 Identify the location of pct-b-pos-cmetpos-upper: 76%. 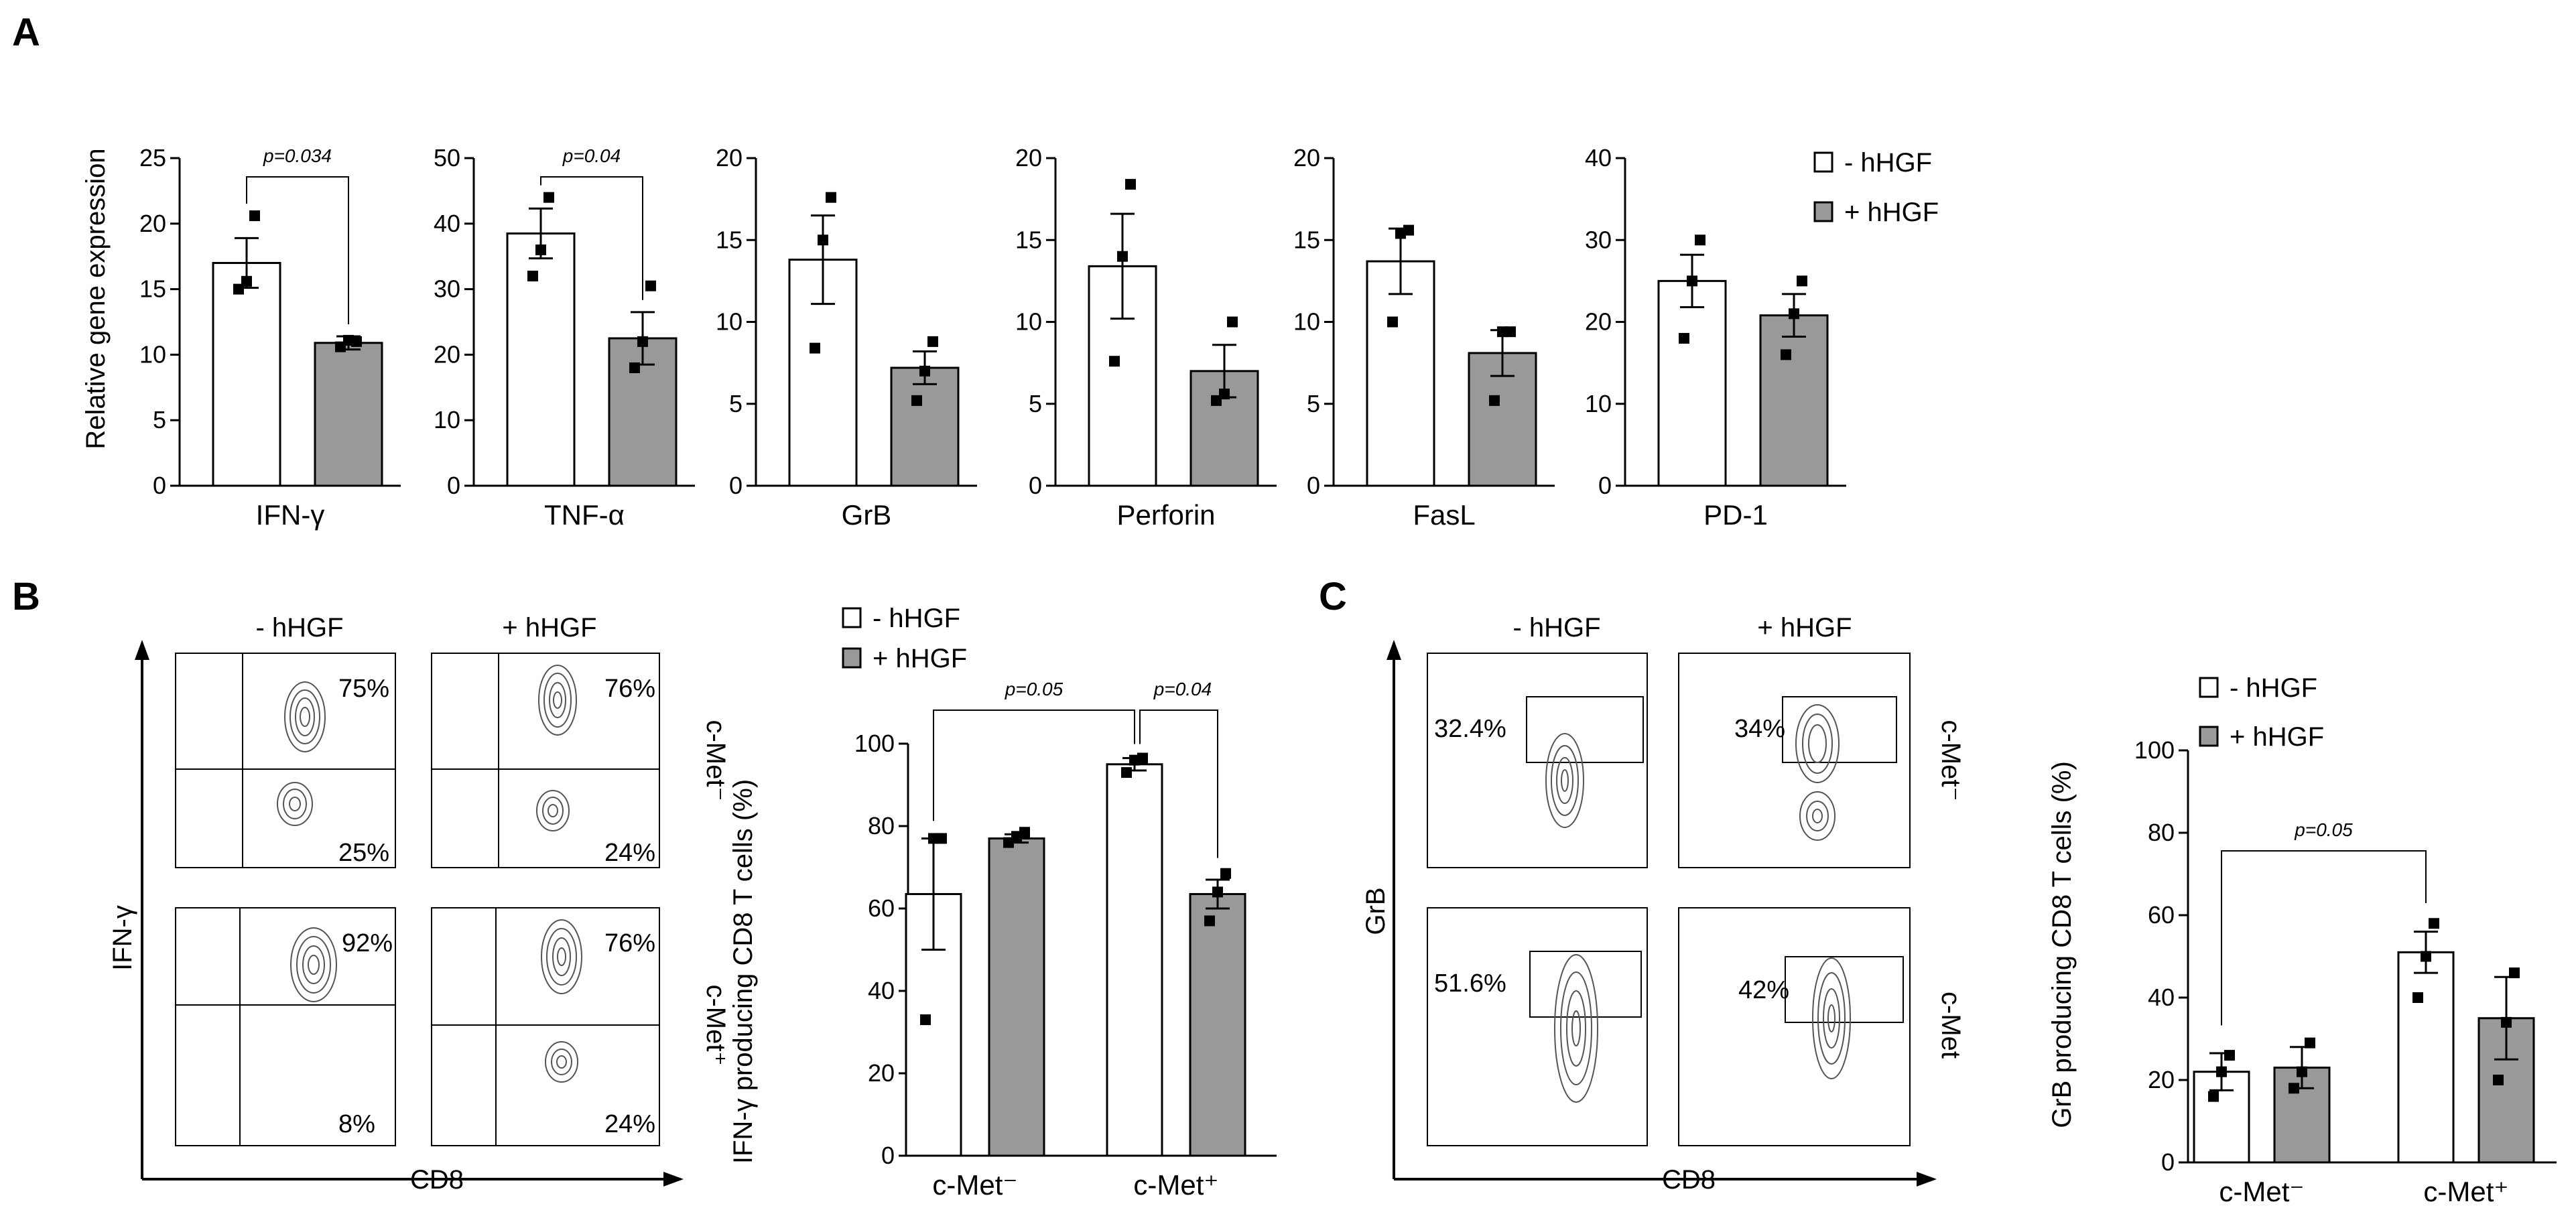
(629, 943).